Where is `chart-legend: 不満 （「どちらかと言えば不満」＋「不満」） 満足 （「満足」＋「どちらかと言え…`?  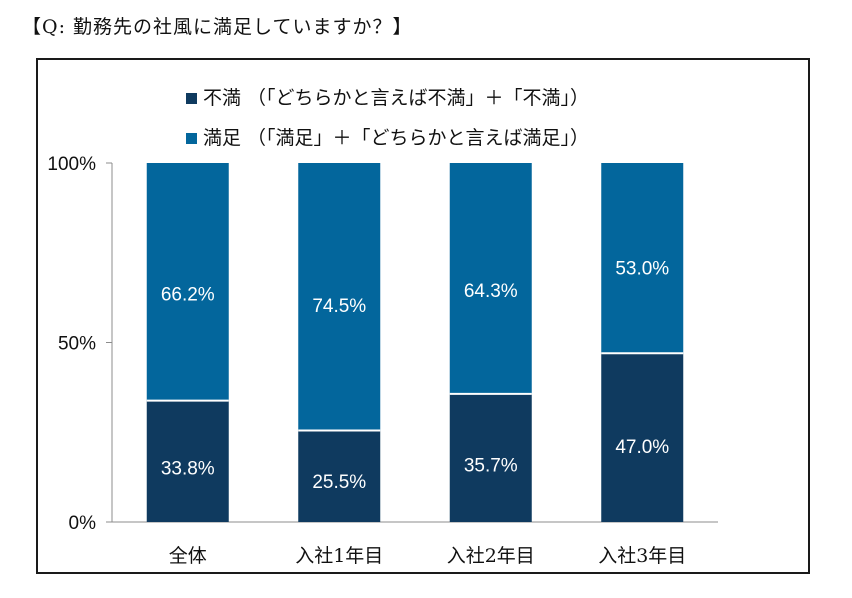 chart-legend: 不満 （「どちらかと言えば不満」＋「不満」） 満足 （「満足」＋「どちらかと言え… is located at coordinates (387, 116).